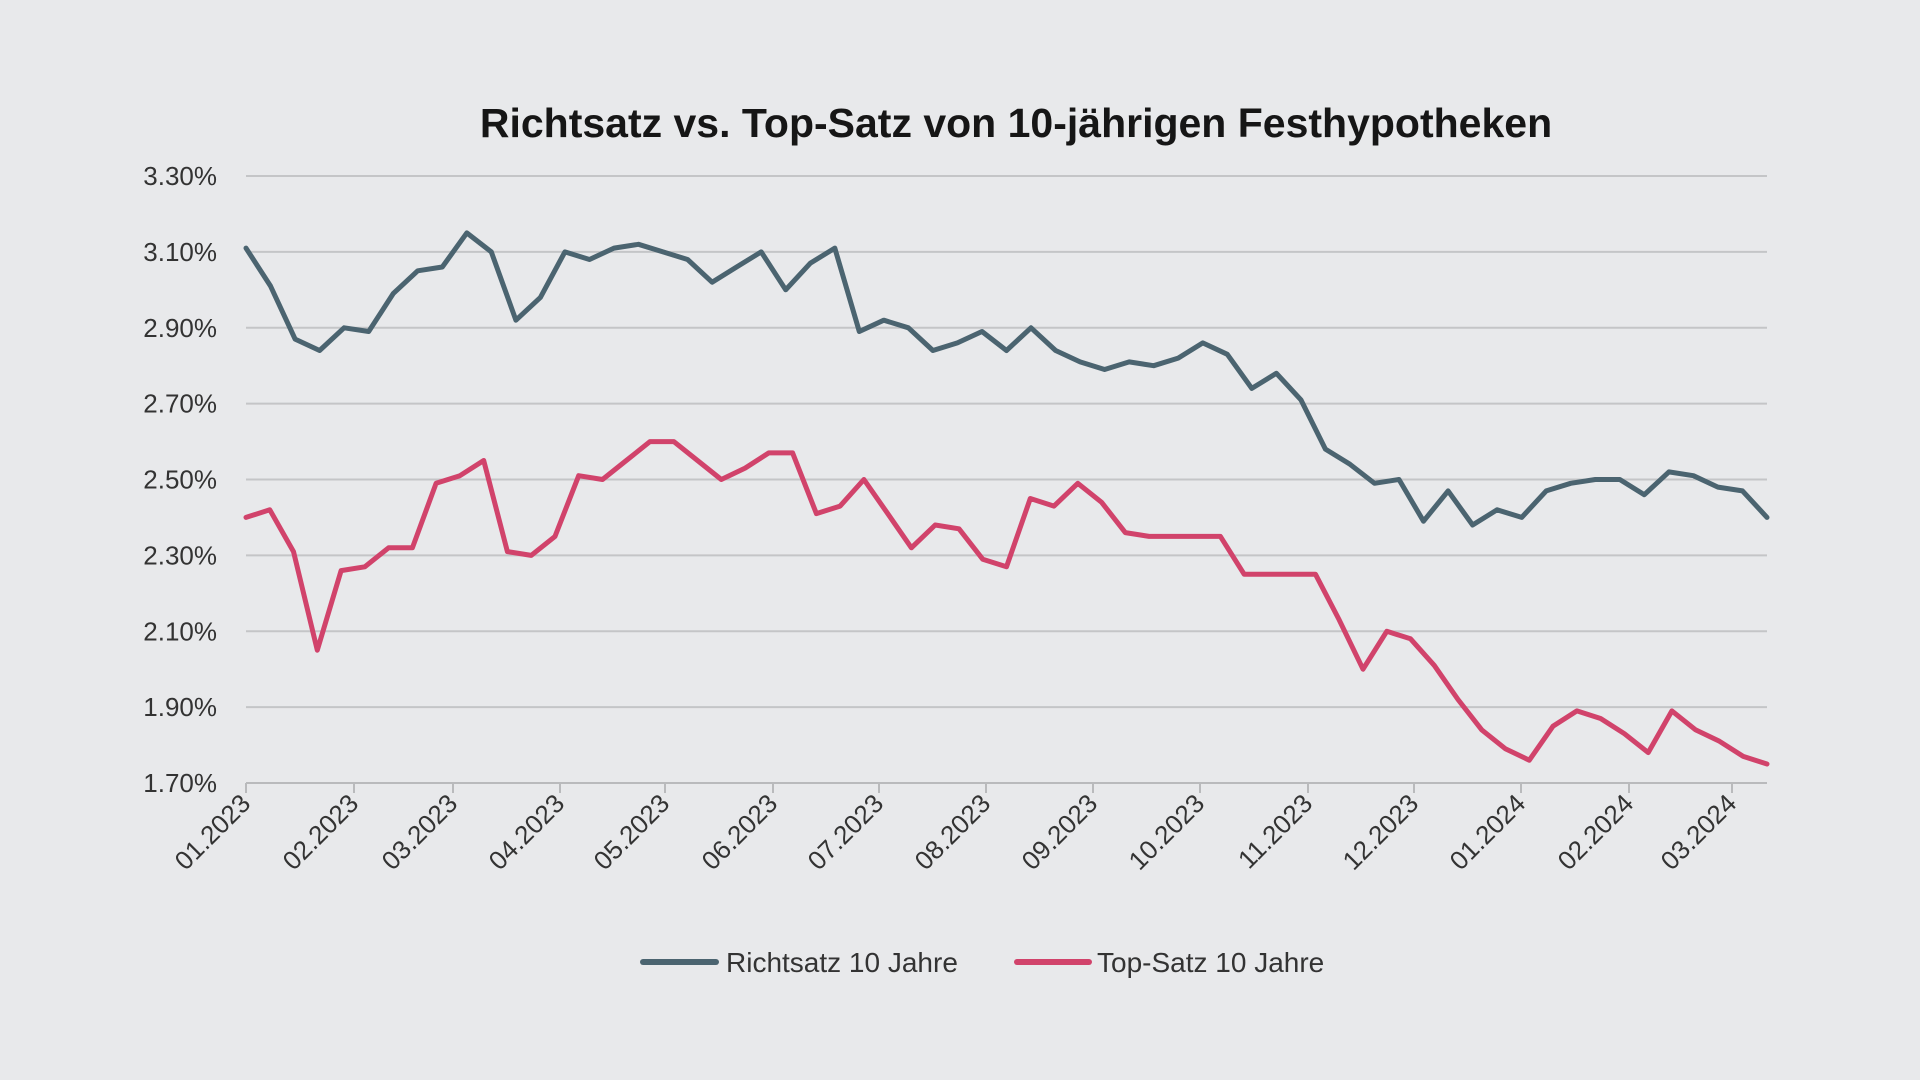  I want to click on y-tick-label: 1.70%, so click(180, 783).